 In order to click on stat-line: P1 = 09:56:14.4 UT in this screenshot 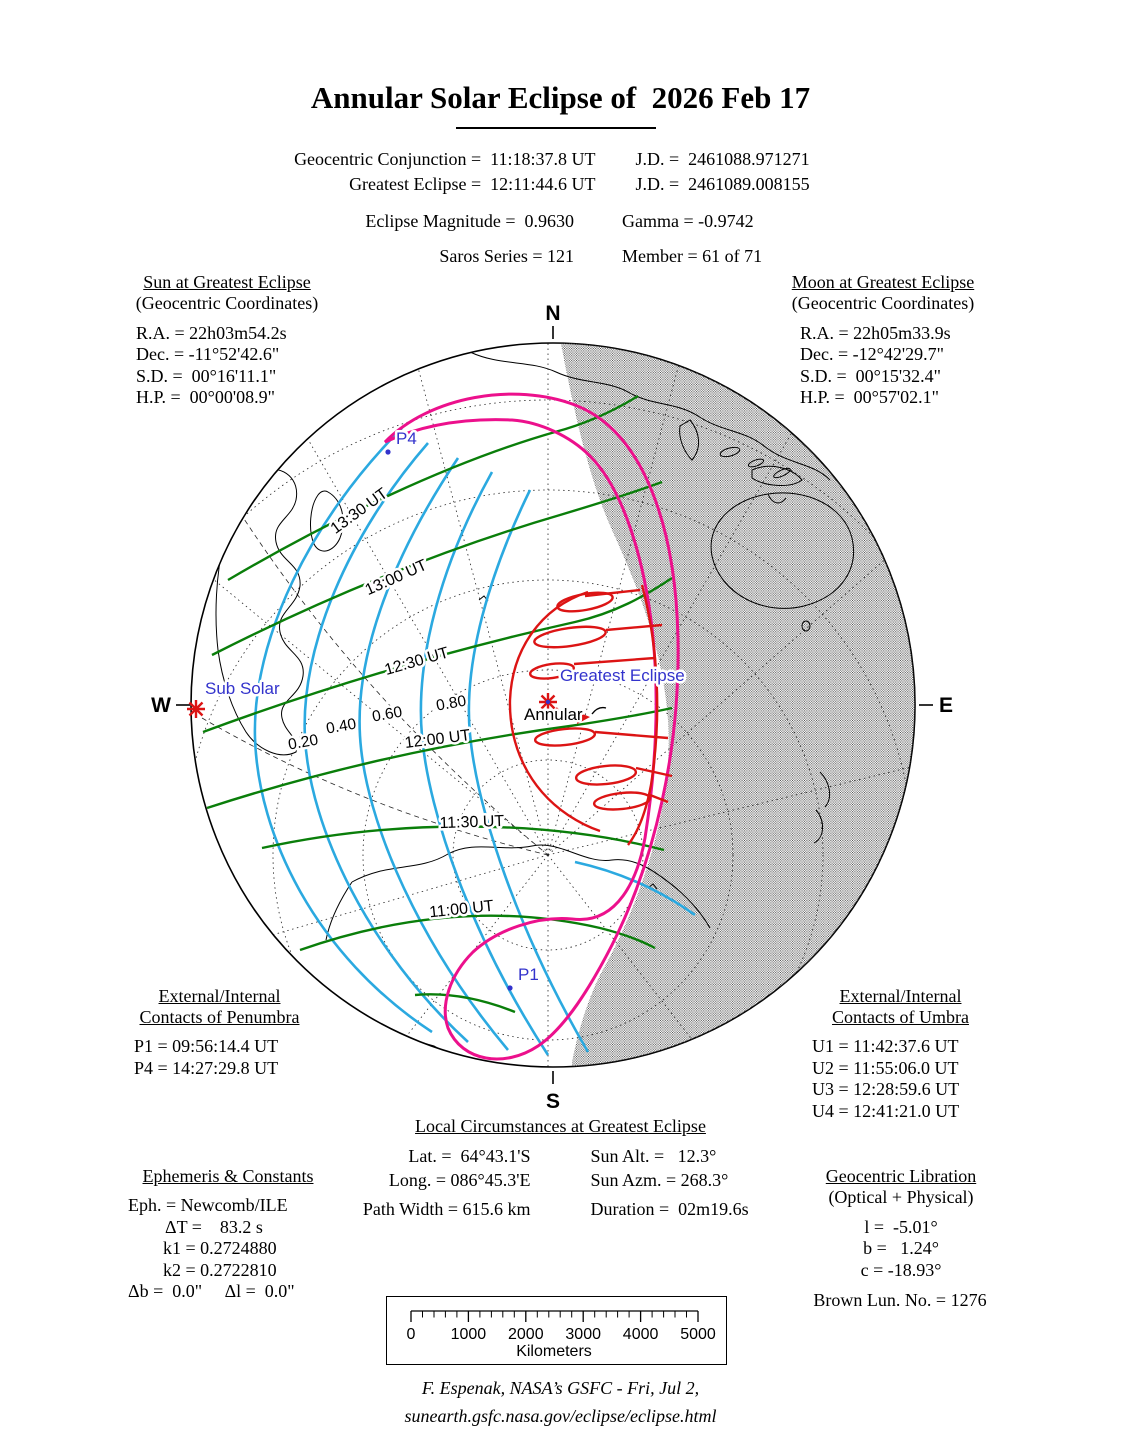, I will do `click(206, 1046)`.